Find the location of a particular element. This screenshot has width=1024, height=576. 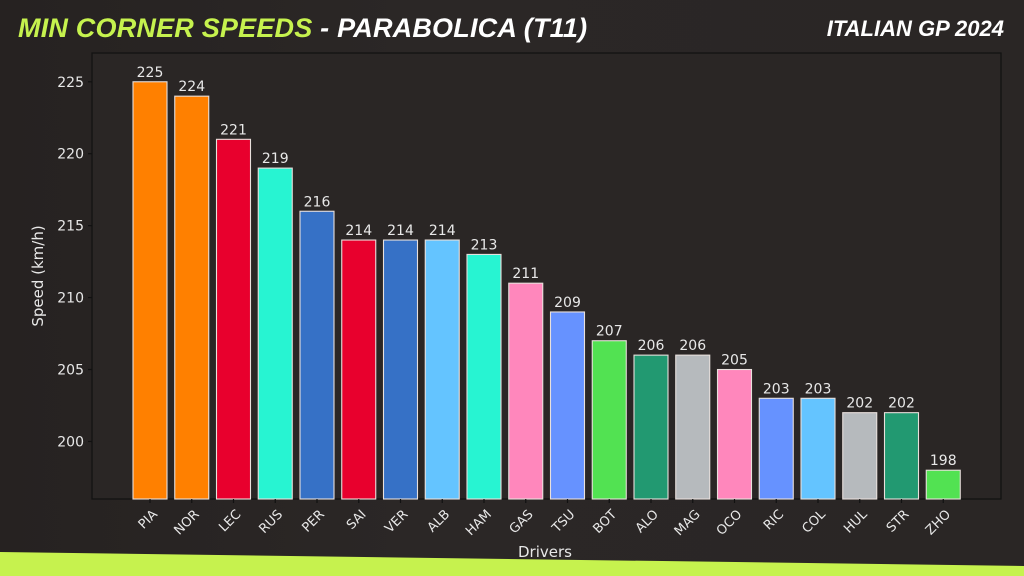

bar-lec is located at coordinates (233, 319).